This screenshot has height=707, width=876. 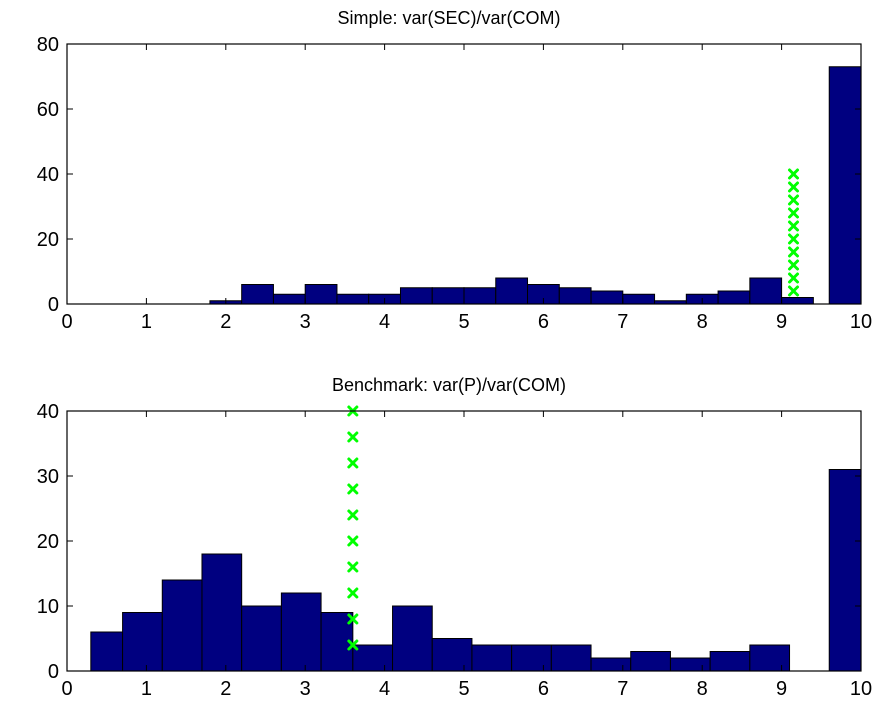 I want to click on chart-title: Simple: var(SEC)/var(COM), so click(x=448, y=18).